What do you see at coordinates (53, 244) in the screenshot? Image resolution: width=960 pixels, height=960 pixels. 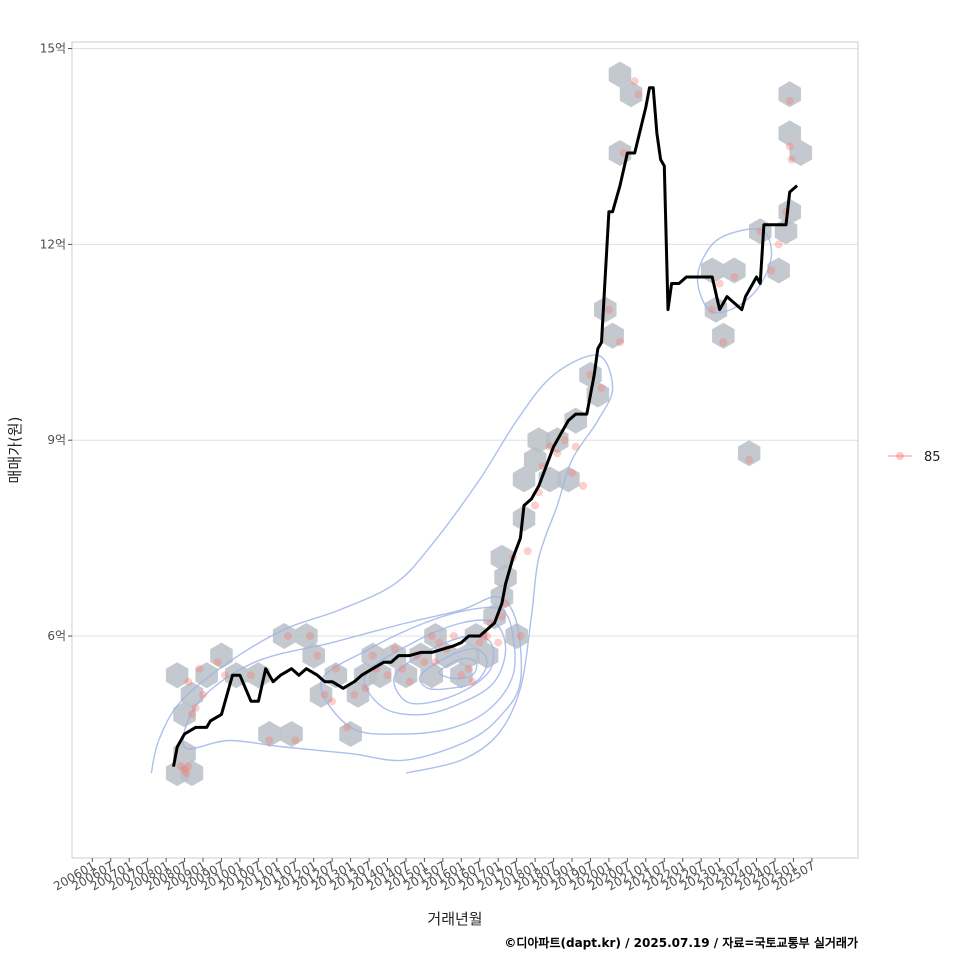 I see `y-tick-label-2: 12억` at bounding box center [53, 244].